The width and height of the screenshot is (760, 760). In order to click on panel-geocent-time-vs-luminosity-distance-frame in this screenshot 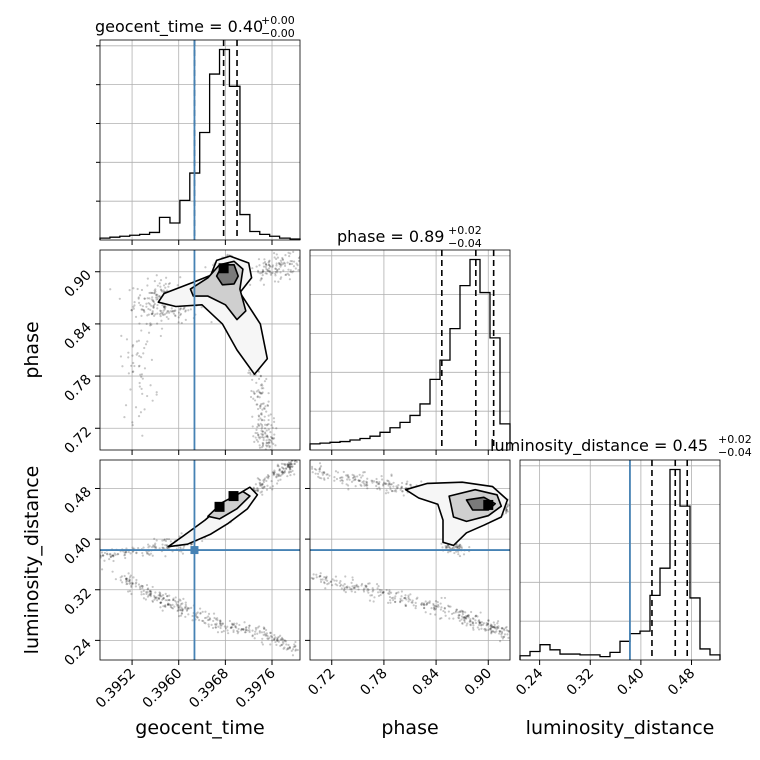, I will do `click(200, 560)`.